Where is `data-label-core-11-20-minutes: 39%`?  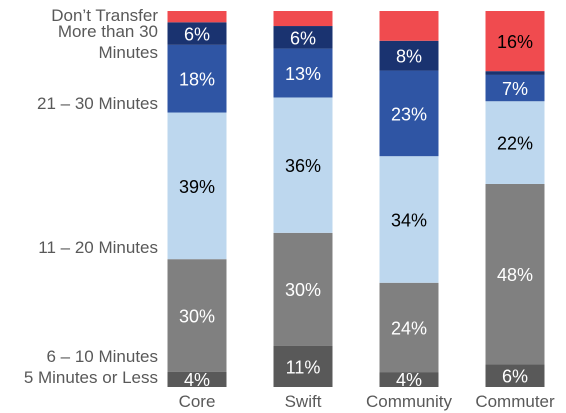
data-label-core-11-20-minutes: 39% is located at coordinates (197, 187).